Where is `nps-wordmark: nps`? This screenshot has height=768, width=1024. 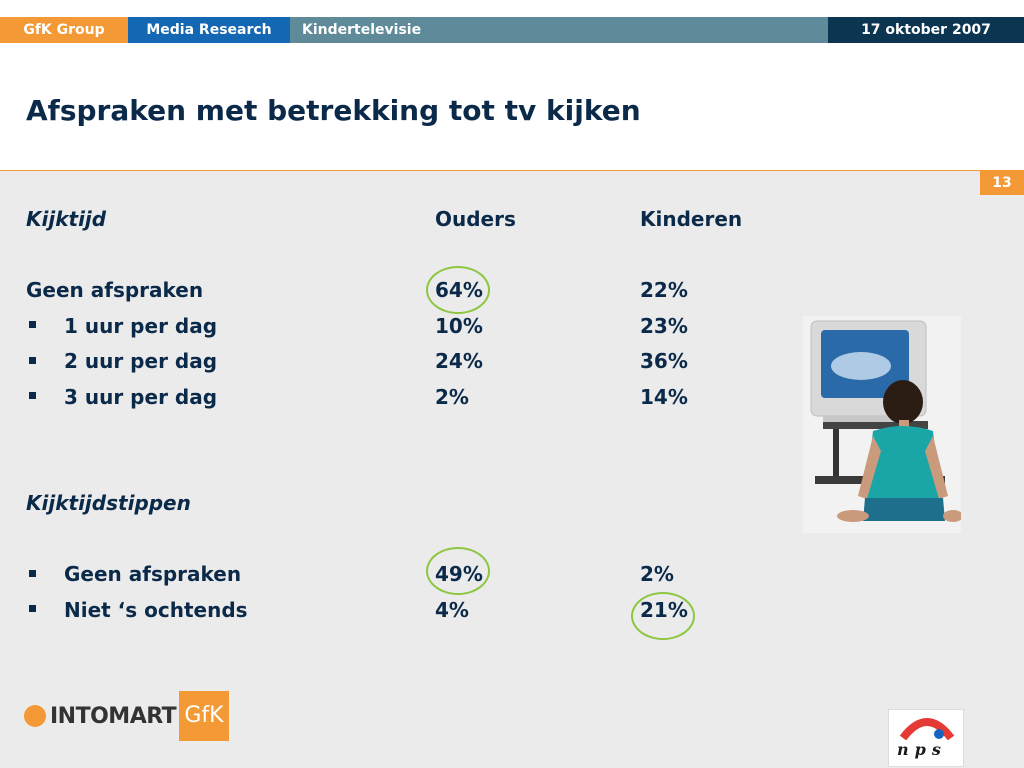
nps-wordmark: nps is located at coordinates (922, 749).